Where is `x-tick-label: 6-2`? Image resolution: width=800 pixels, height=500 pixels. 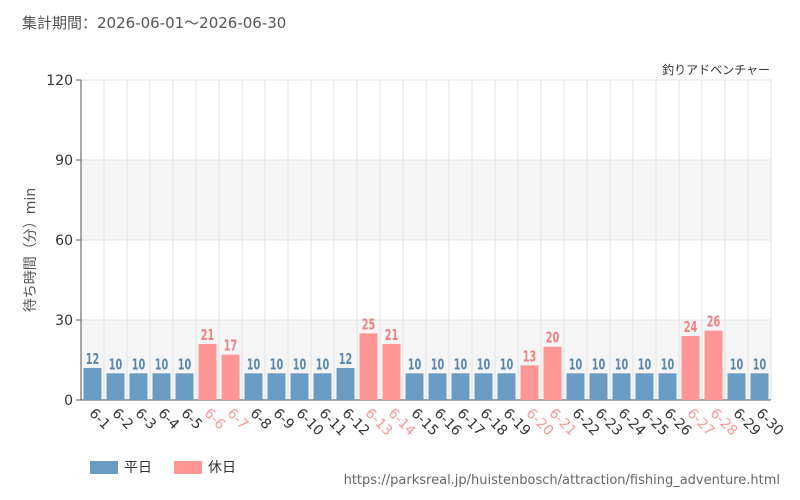 x-tick-label: 6-2 is located at coordinates (122, 419).